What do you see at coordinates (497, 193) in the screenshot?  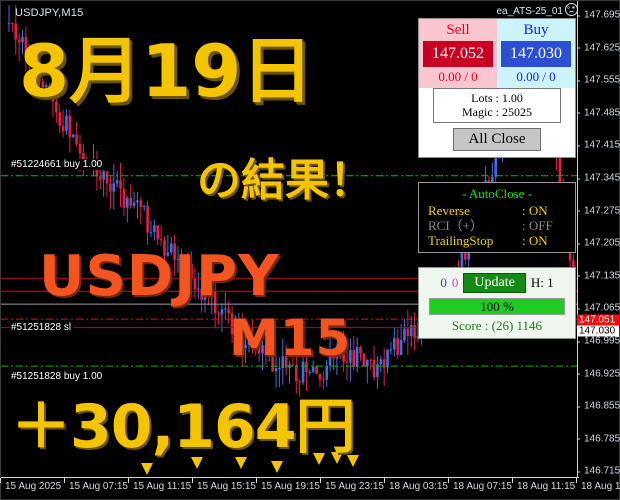 I see `autoclose-title: - AutoClose -` at bounding box center [497, 193].